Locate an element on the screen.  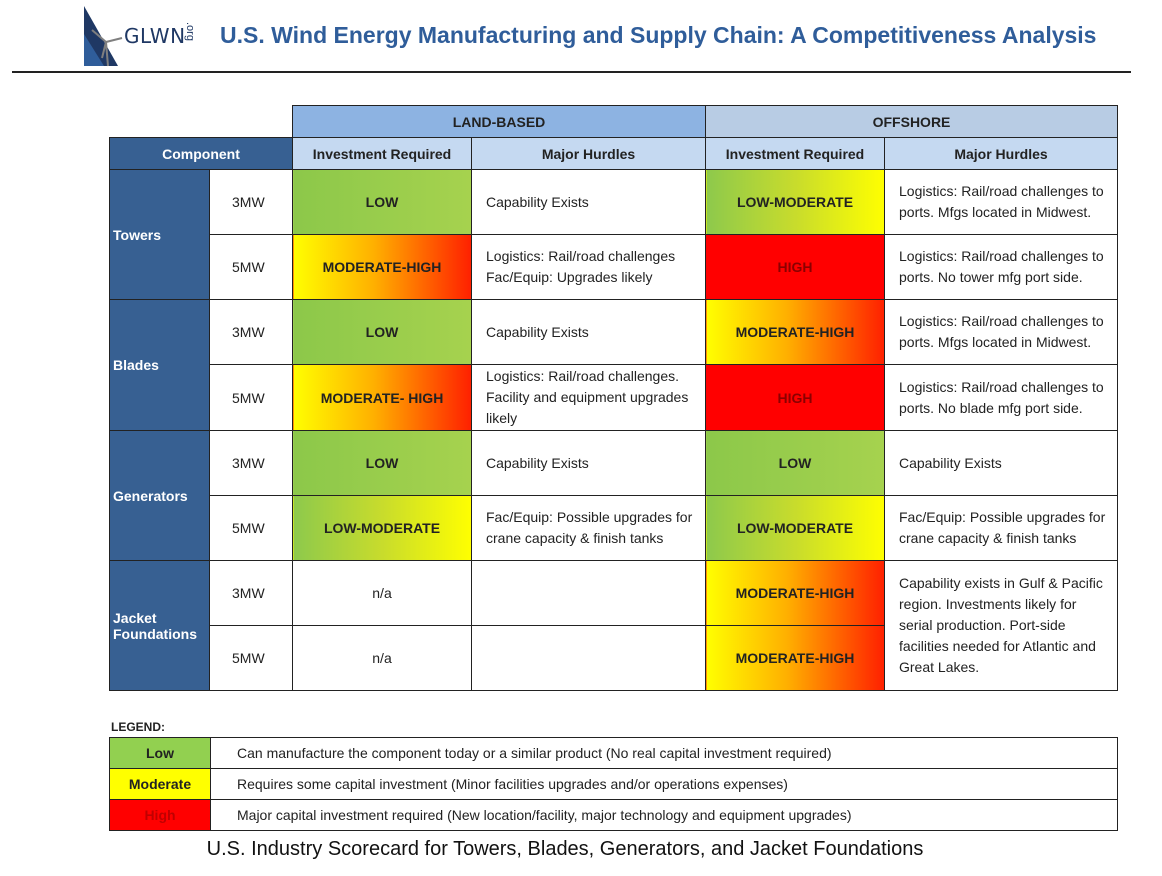
legend-key-high: High is located at coordinates (160, 815).